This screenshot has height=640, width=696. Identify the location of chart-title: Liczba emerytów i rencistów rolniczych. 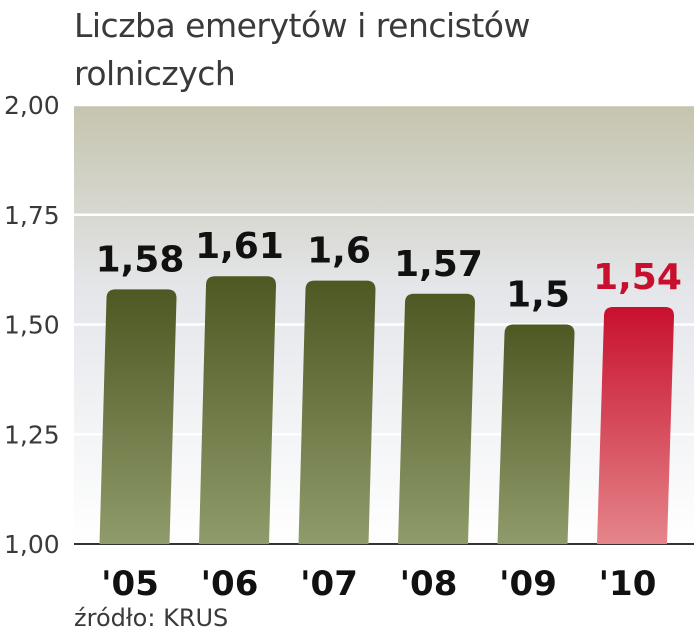
(302, 49).